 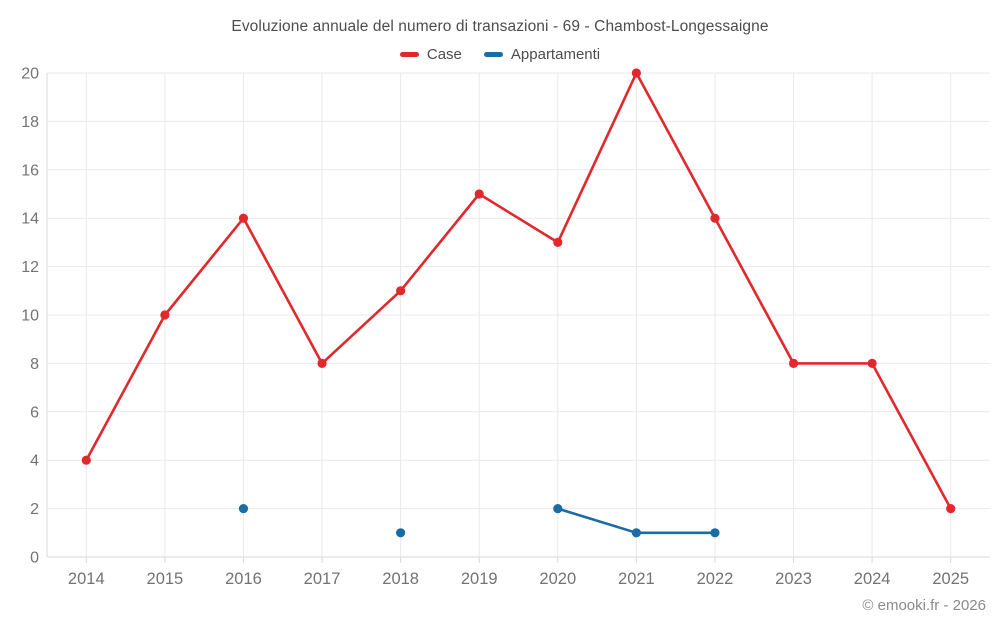 What do you see at coordinates (924, 605) in the screenshot?
I see `chart-footer-credit: © emooki.fr - 2026` at bounding box center [924, 605].